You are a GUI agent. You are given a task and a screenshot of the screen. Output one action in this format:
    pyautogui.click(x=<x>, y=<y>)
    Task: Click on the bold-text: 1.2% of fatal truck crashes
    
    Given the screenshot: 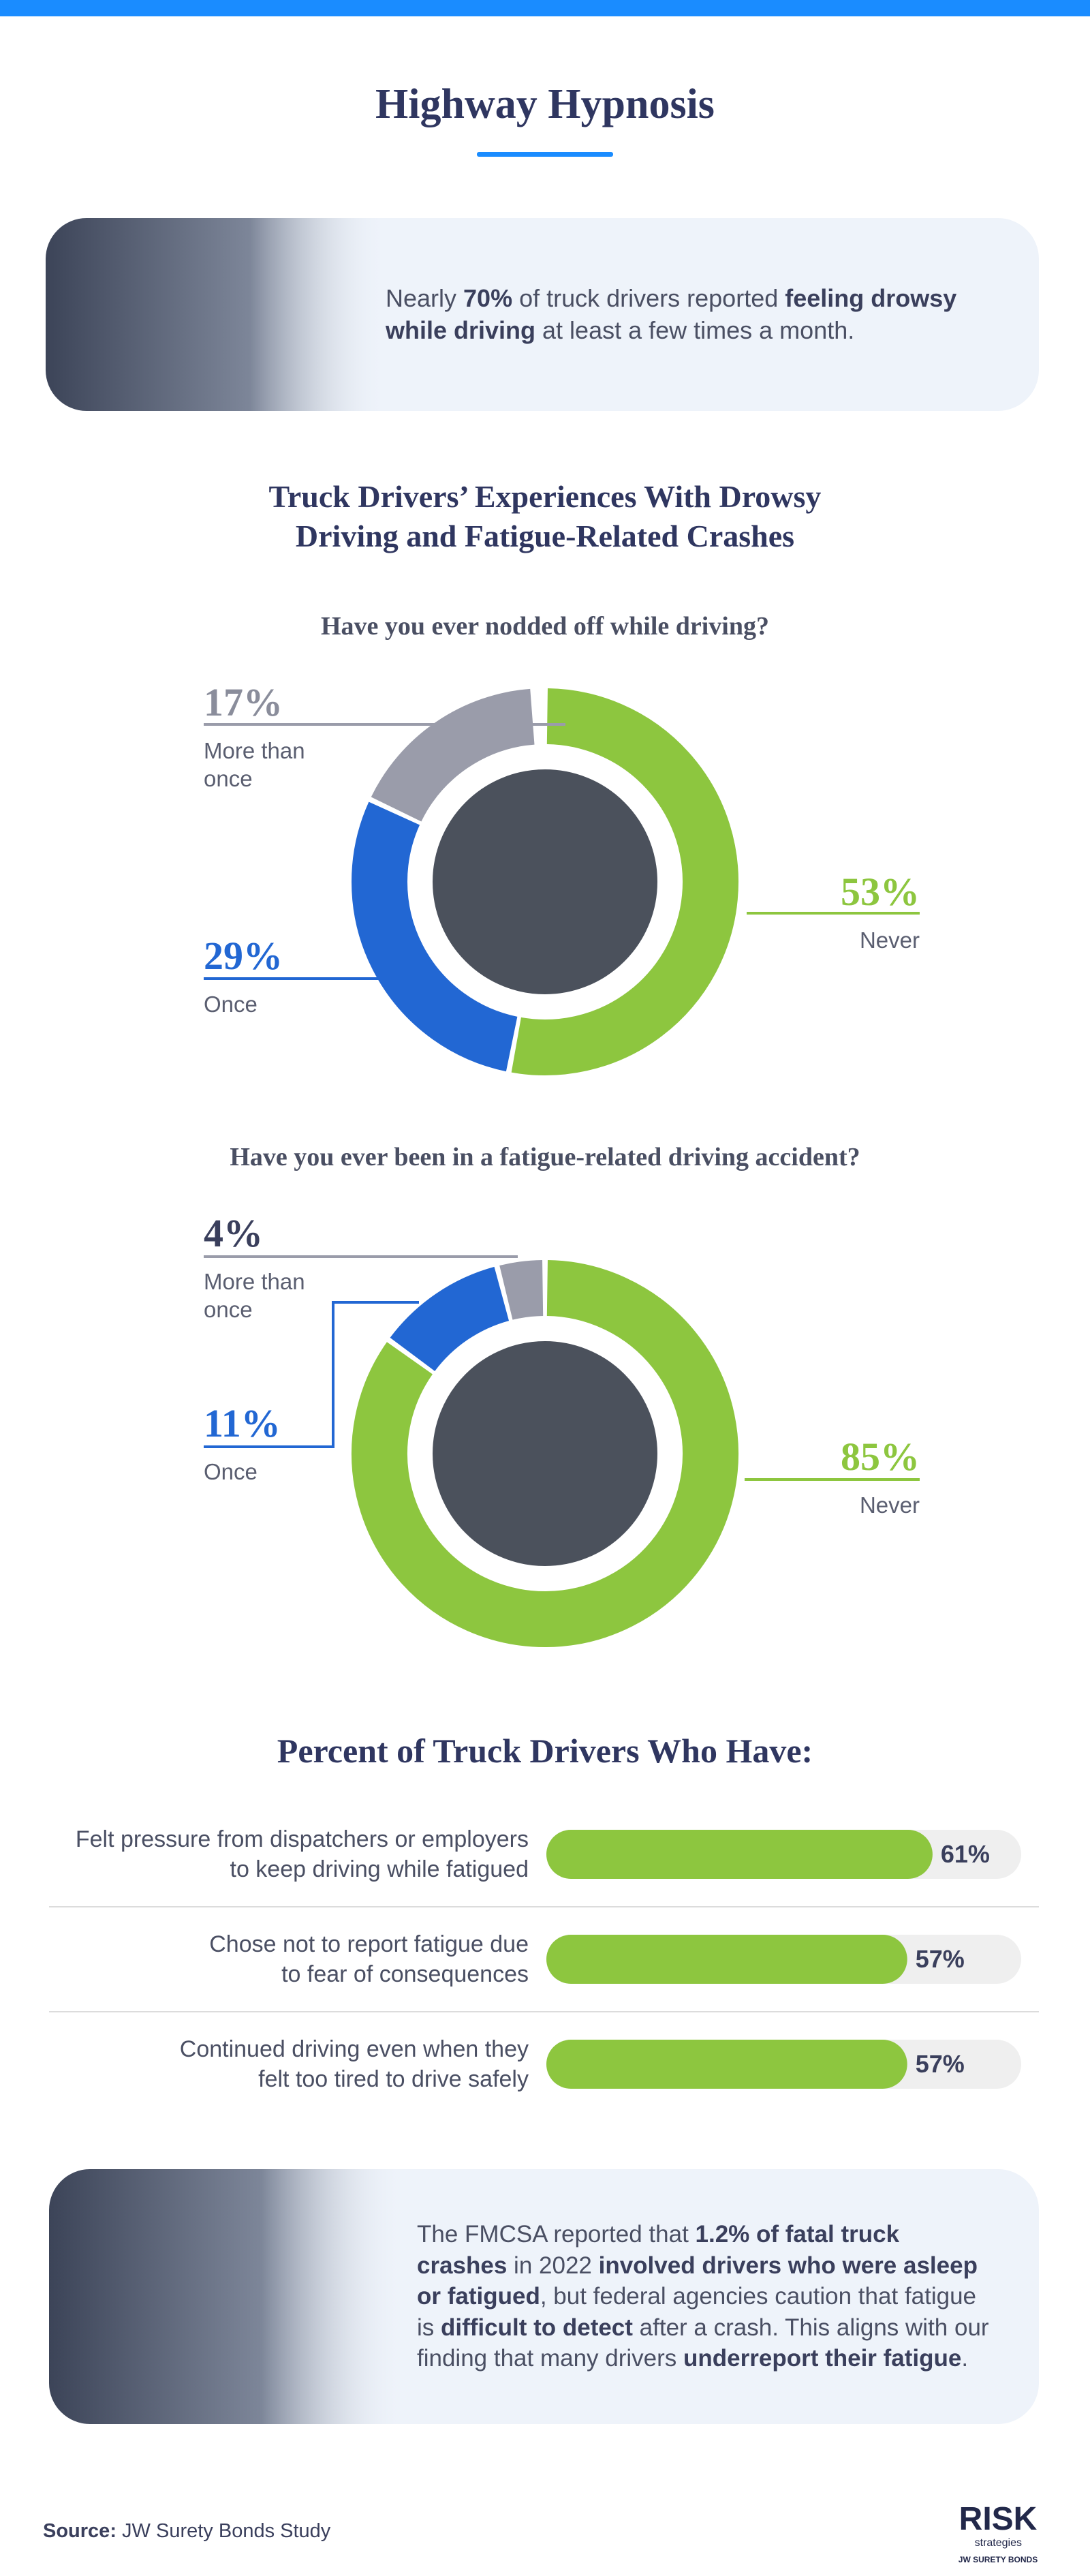 What is the action you would take?
    pyautogui.click(x=659, y=2250)
    